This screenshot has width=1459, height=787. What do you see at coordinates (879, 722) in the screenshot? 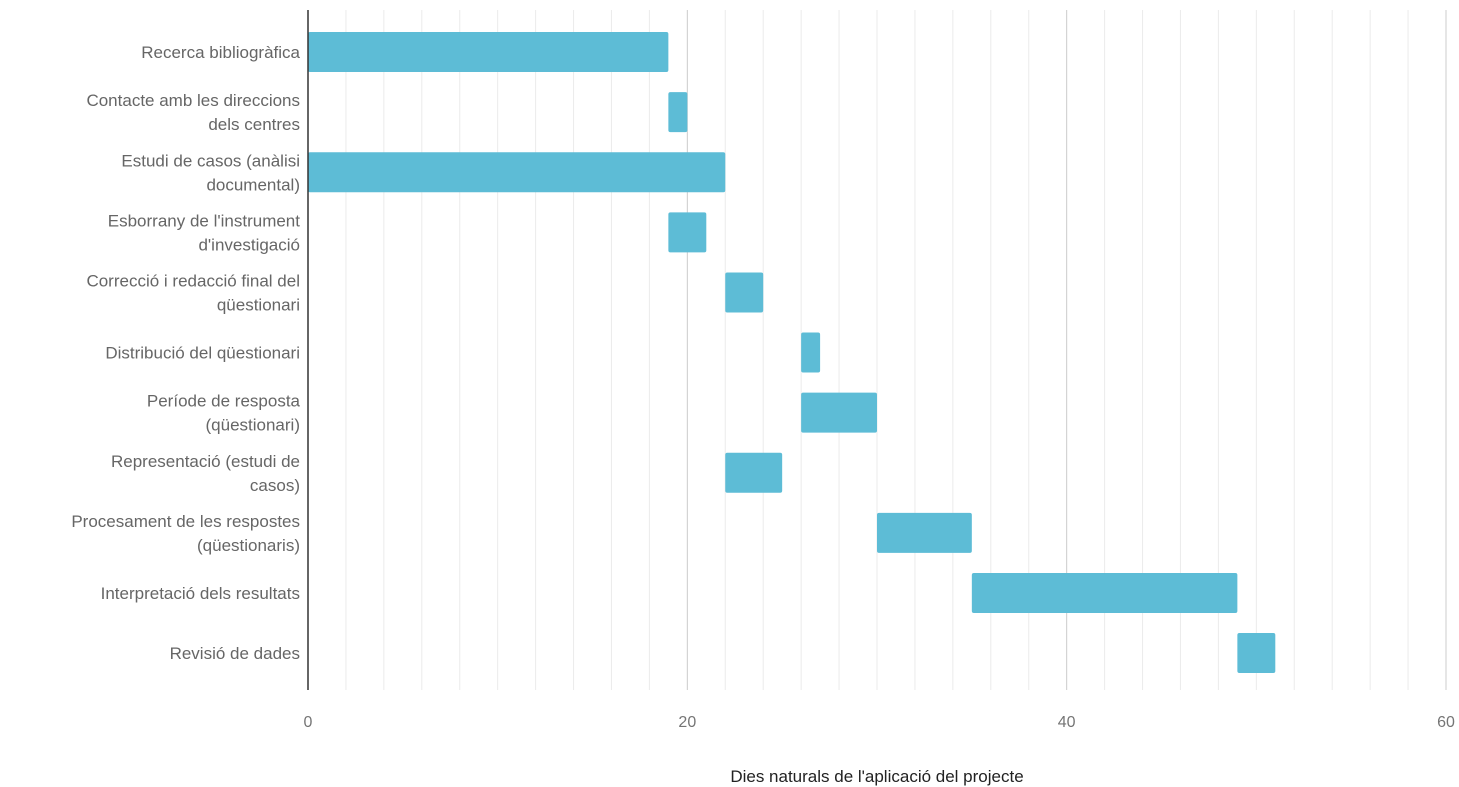
I see `x-tick-labels: 0 20 40 60` at bounding box center [879, 722].